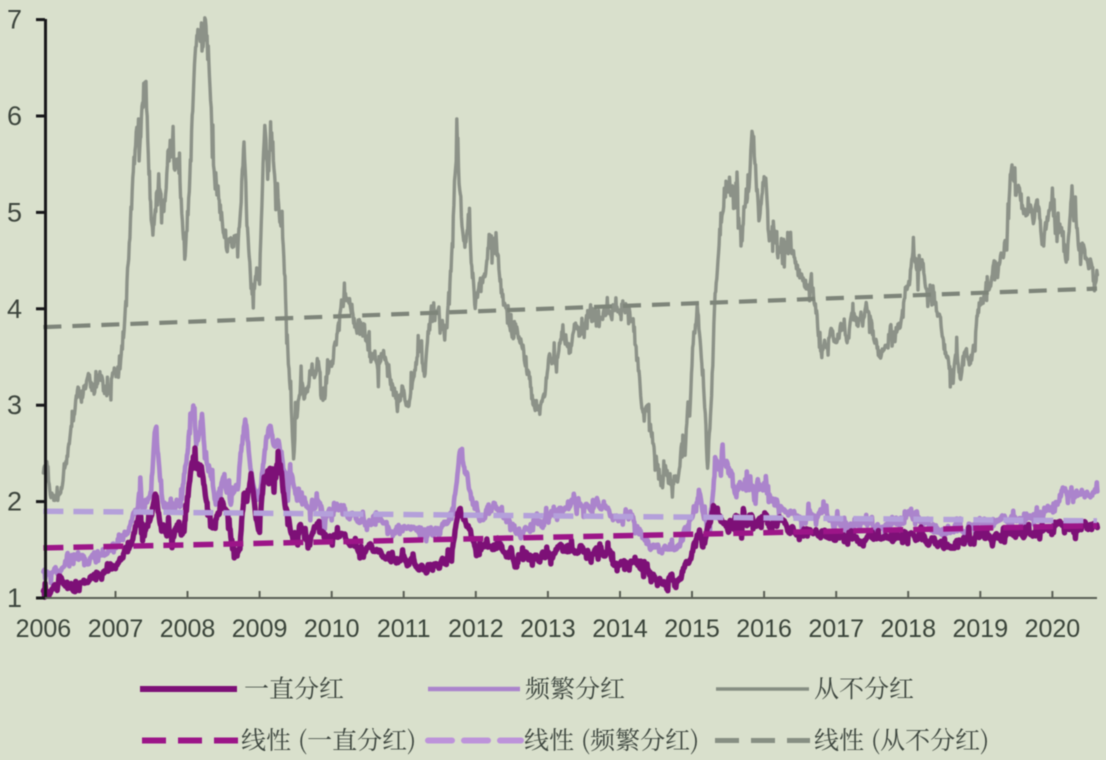  I want to click on svg-text: 2017, so click(836, 629).